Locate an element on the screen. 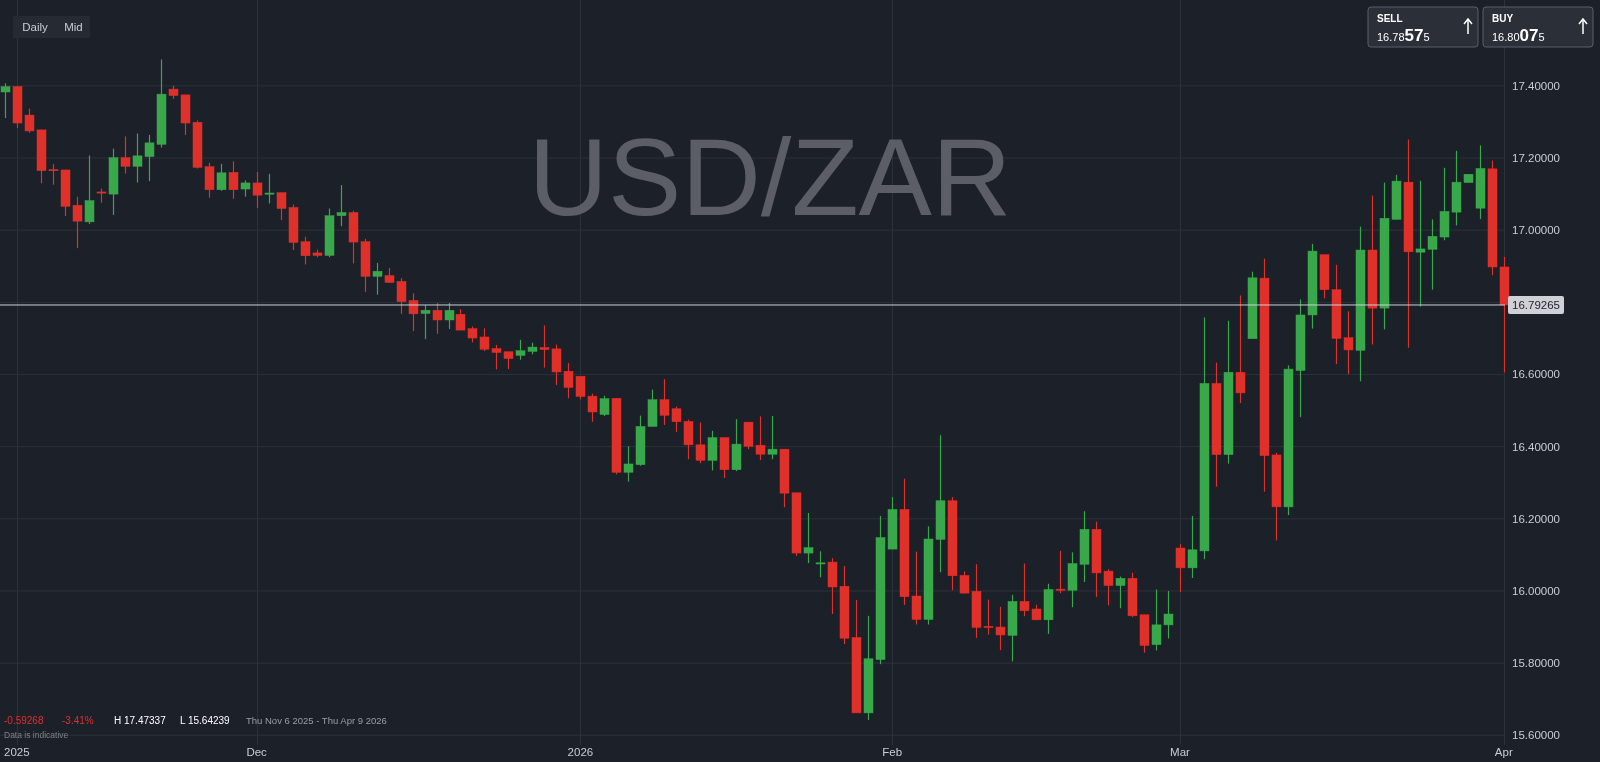 Image resolution: width=1600 pixels, height=762 pixels. annotation: Mid is located at coordinates (73, 27).